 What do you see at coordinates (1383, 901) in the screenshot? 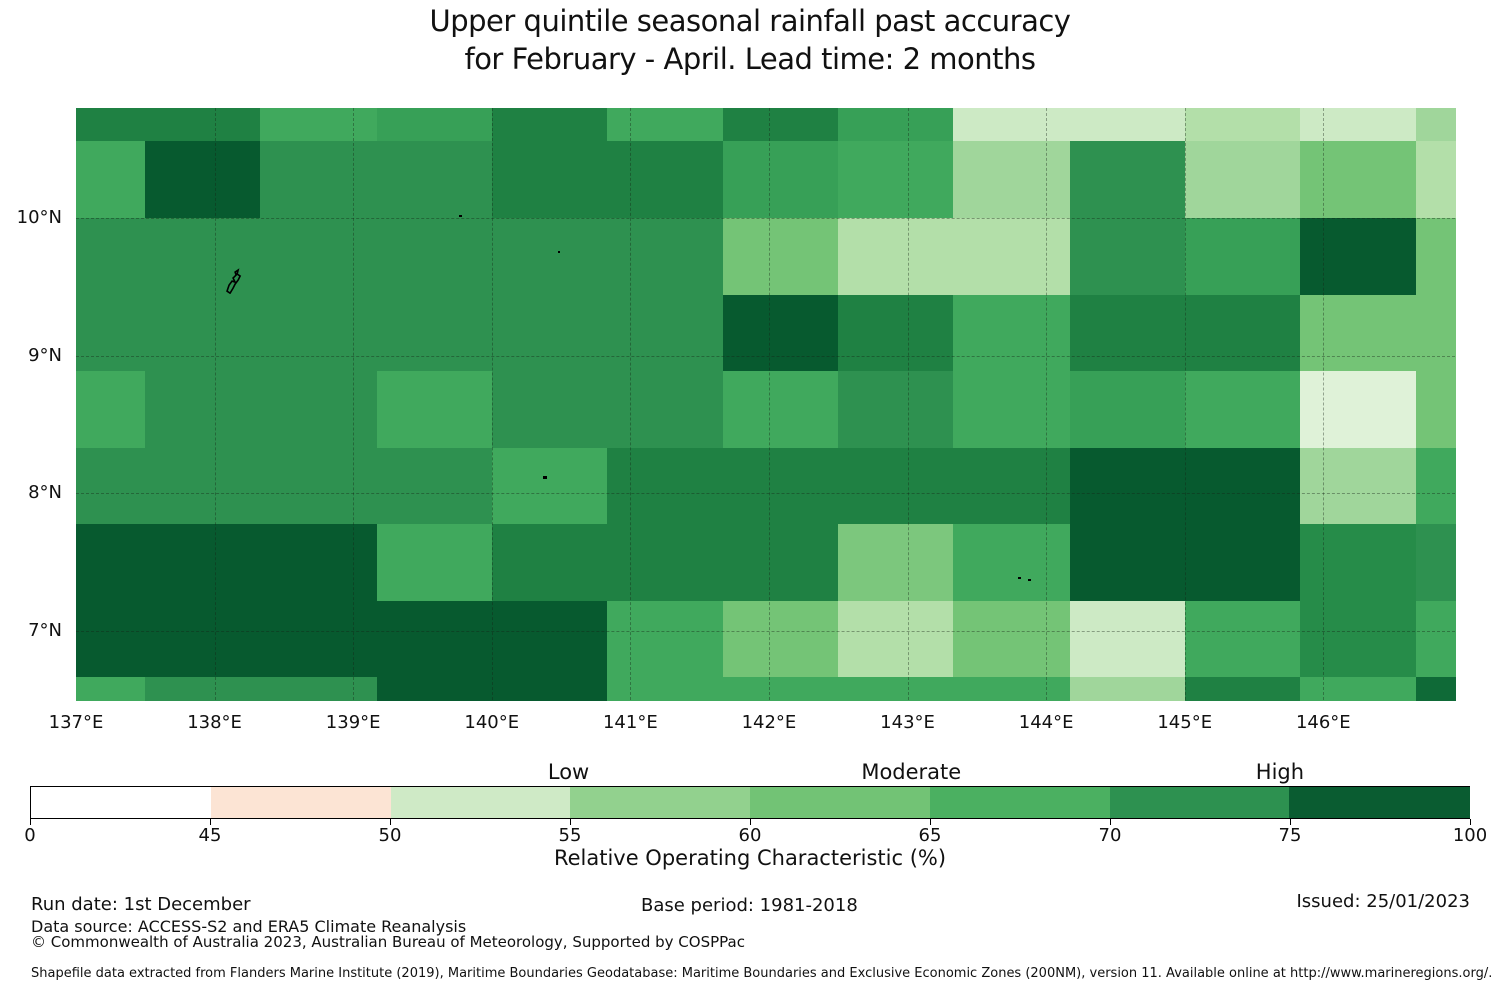
I see `issued-date-text: Issued: 25/01/2023` at bounding box center [1383, 901].